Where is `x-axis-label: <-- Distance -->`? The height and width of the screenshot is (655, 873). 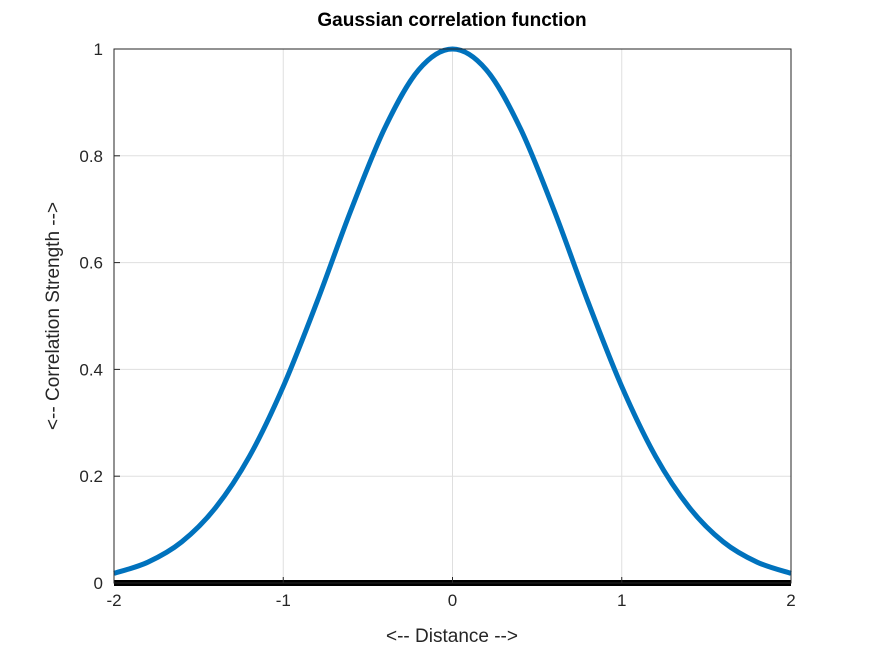
x-axis-label: <-- Distance --> is located at coordinates (452, 636).